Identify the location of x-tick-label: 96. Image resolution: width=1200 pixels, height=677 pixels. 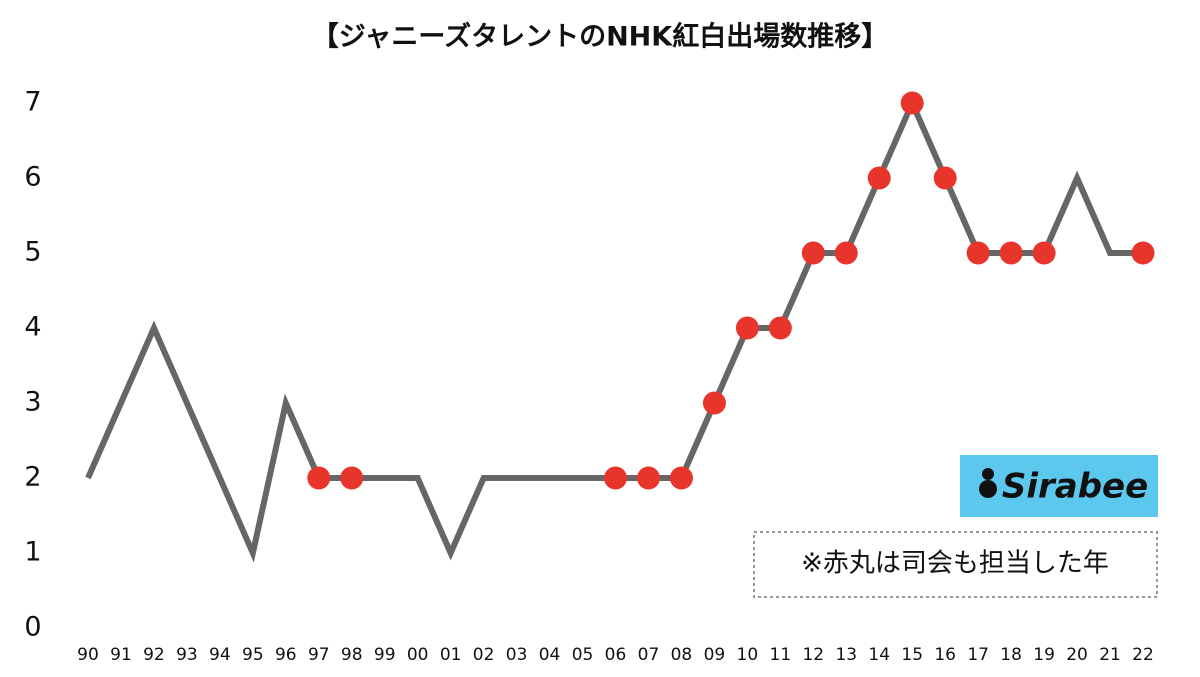
(286, 655).